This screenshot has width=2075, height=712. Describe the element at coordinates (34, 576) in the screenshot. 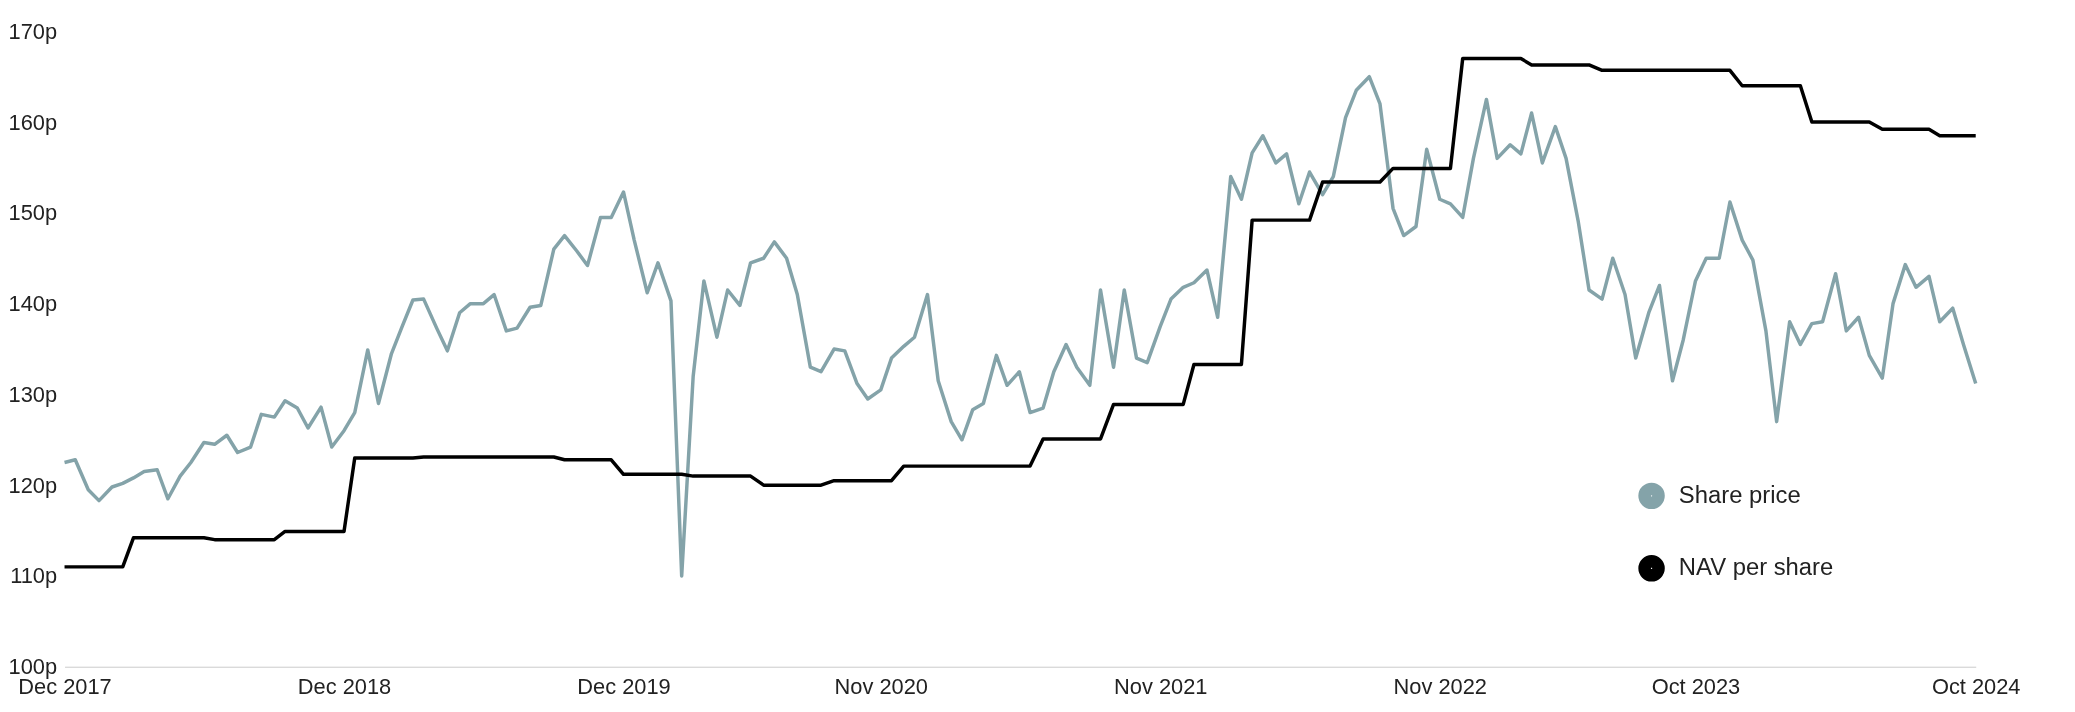

I see `y-tick-label: 110p` at that location.